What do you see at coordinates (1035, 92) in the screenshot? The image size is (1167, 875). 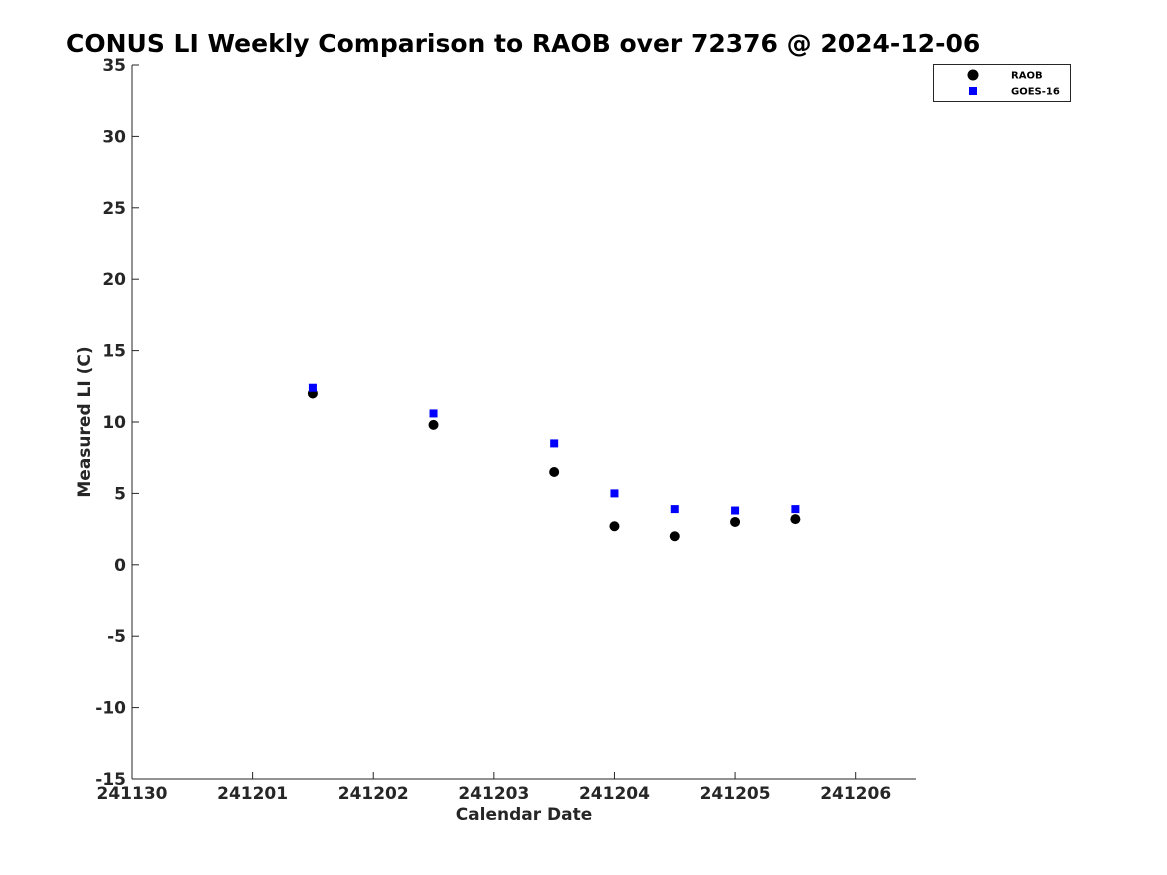 I see `legend-label: GOES-16` at bounding box center [1035, 92].